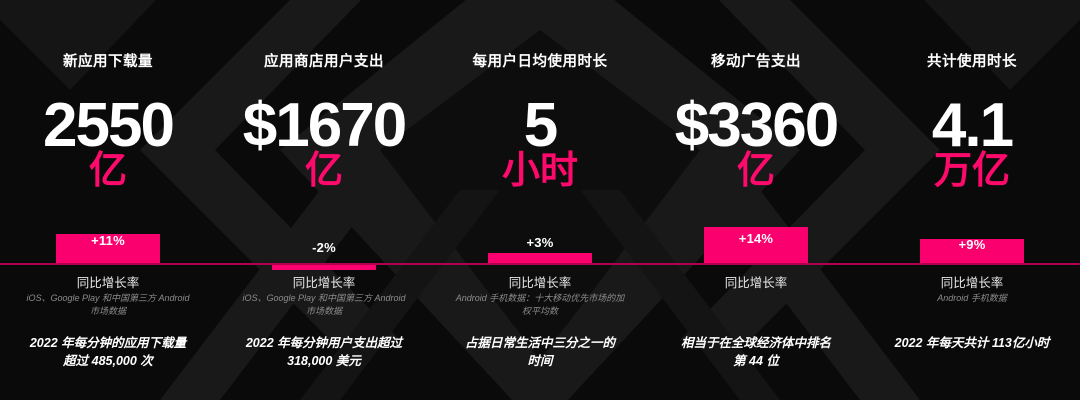 Image resolution: width=1080 pixels, height=400 pixels. What do you see at coordinates (109, 125) in the screenshot?
I see `metric-value: 2550` at bounding box center [109, 125].